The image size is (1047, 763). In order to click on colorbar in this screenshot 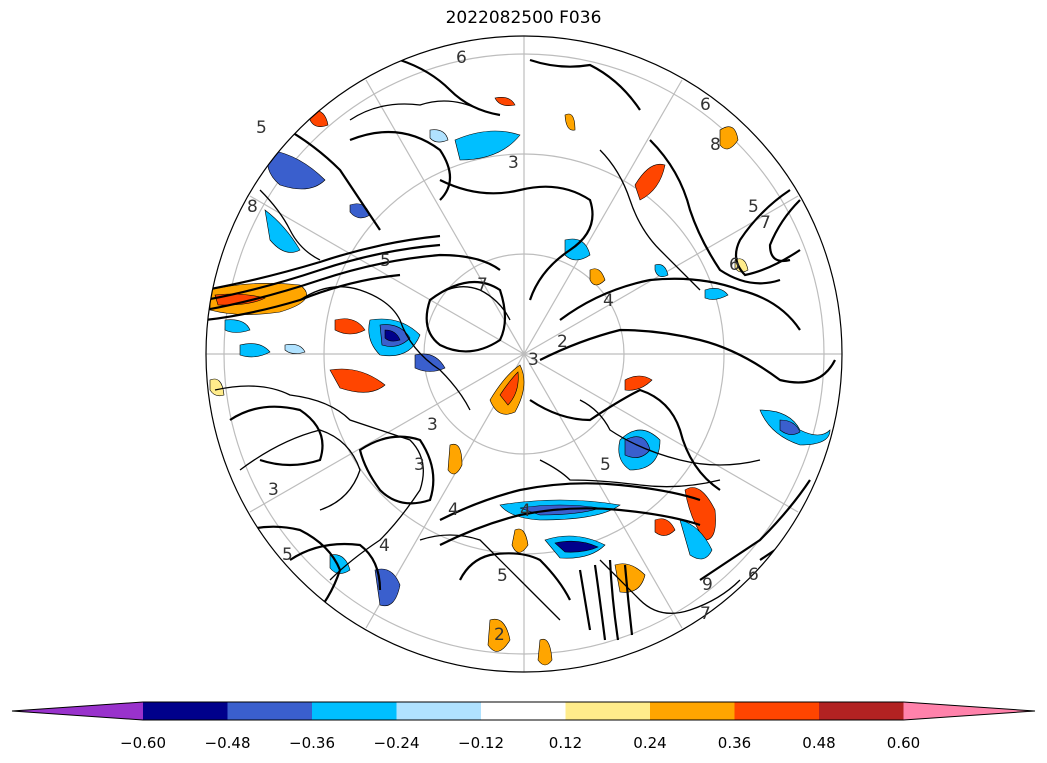, I will do `click(523, 711)`.